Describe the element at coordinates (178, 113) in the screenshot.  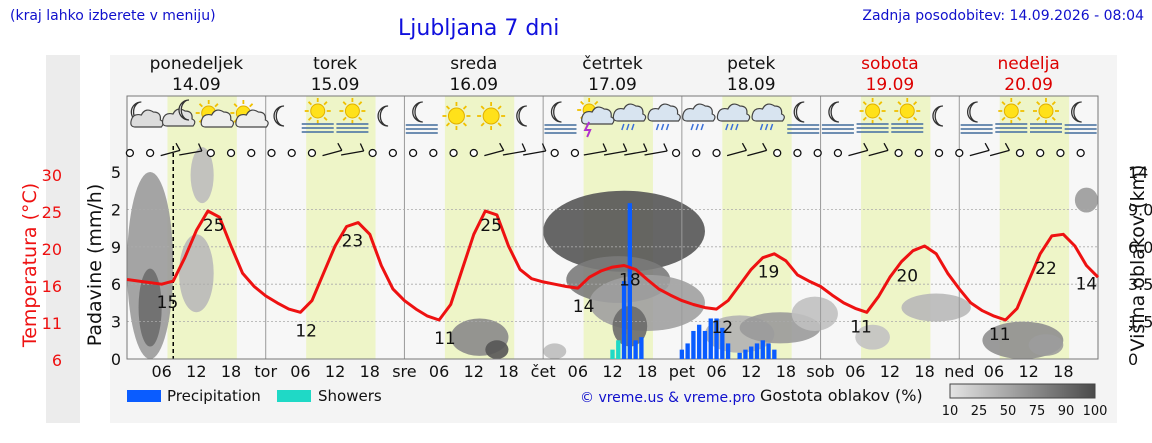
I see `cloud-moon-icon` at that location.